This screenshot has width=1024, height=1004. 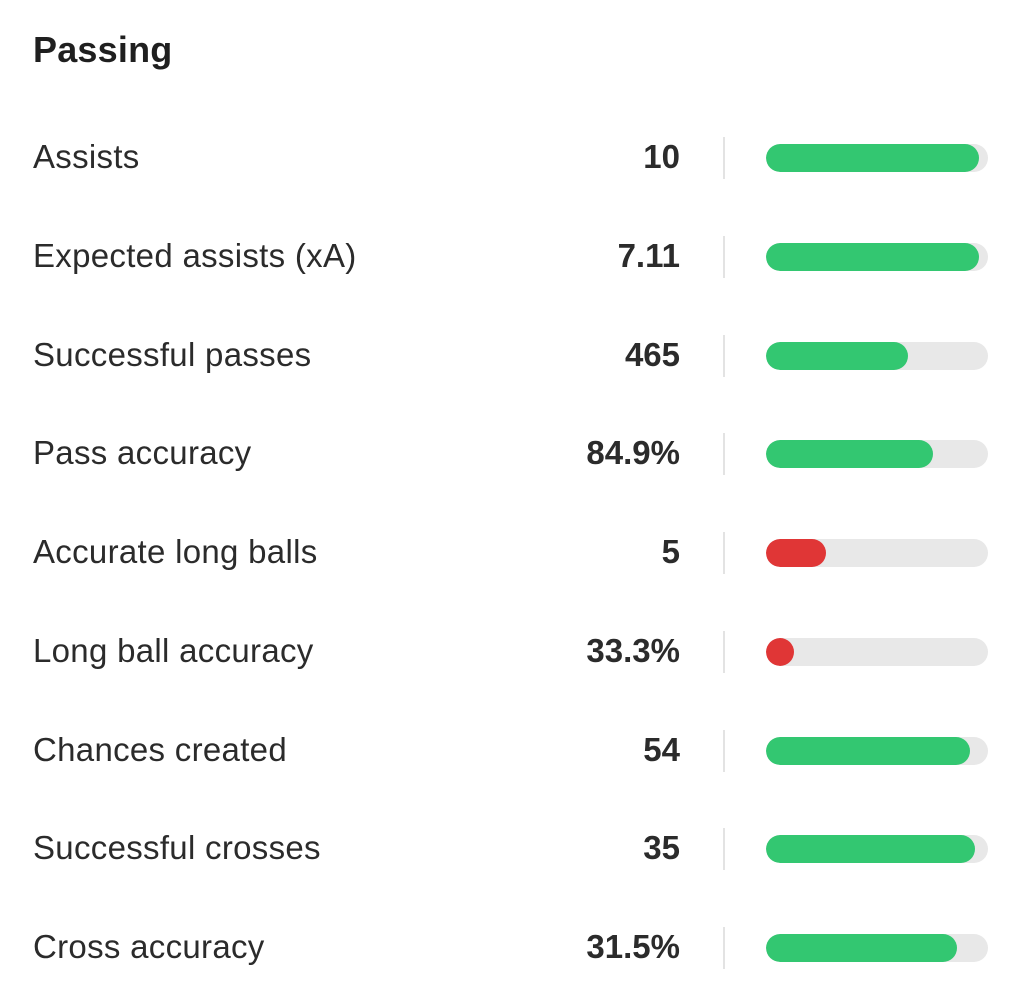 I want to click on stat-label: Long ball accuracy, so click(x=173, y=650).